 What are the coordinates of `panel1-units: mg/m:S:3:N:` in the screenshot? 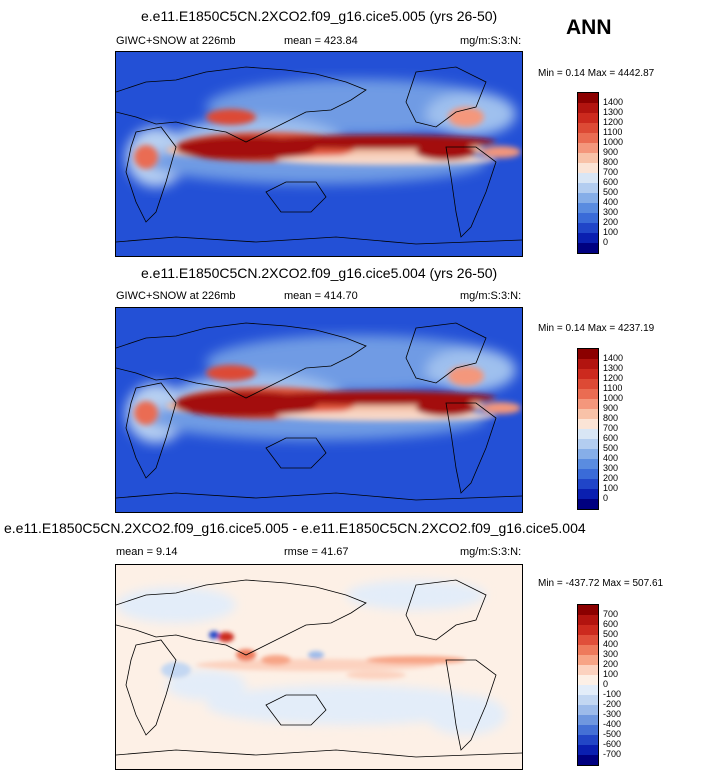 It's located at (491, 41).